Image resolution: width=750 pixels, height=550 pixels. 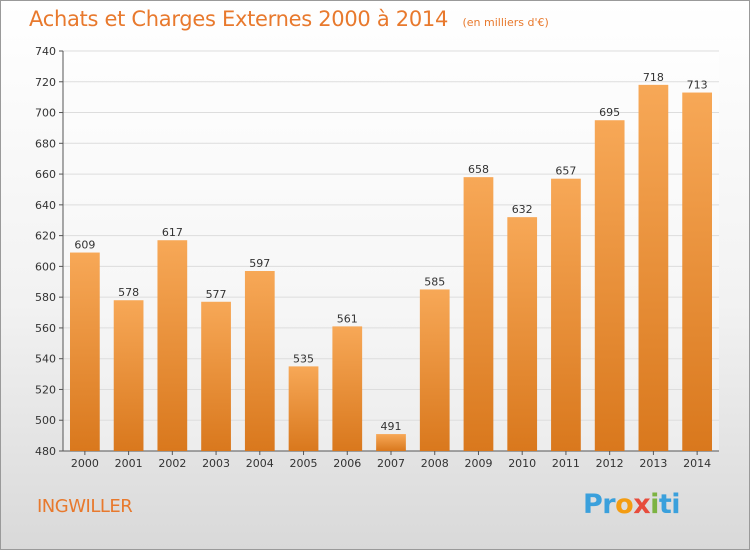 I want to click on proxiti-logo: Proxiti, so click(x=632, y=504).